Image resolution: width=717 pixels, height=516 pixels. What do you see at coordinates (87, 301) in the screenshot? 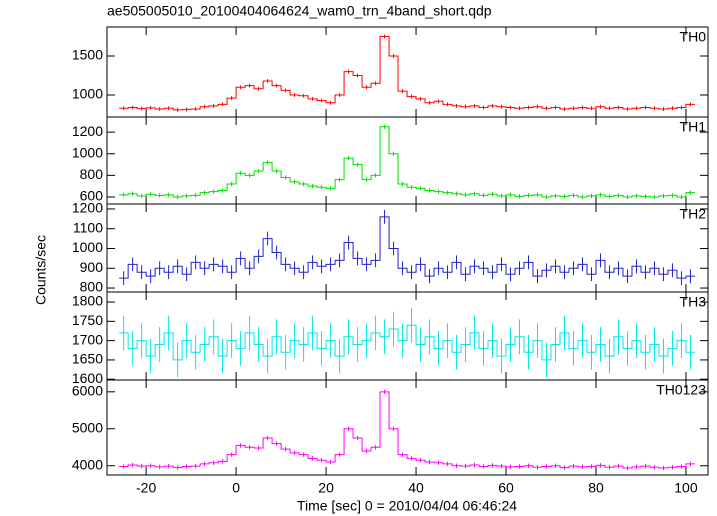
I see `y-tick-label: 1800` at bounding box center [87, 301].